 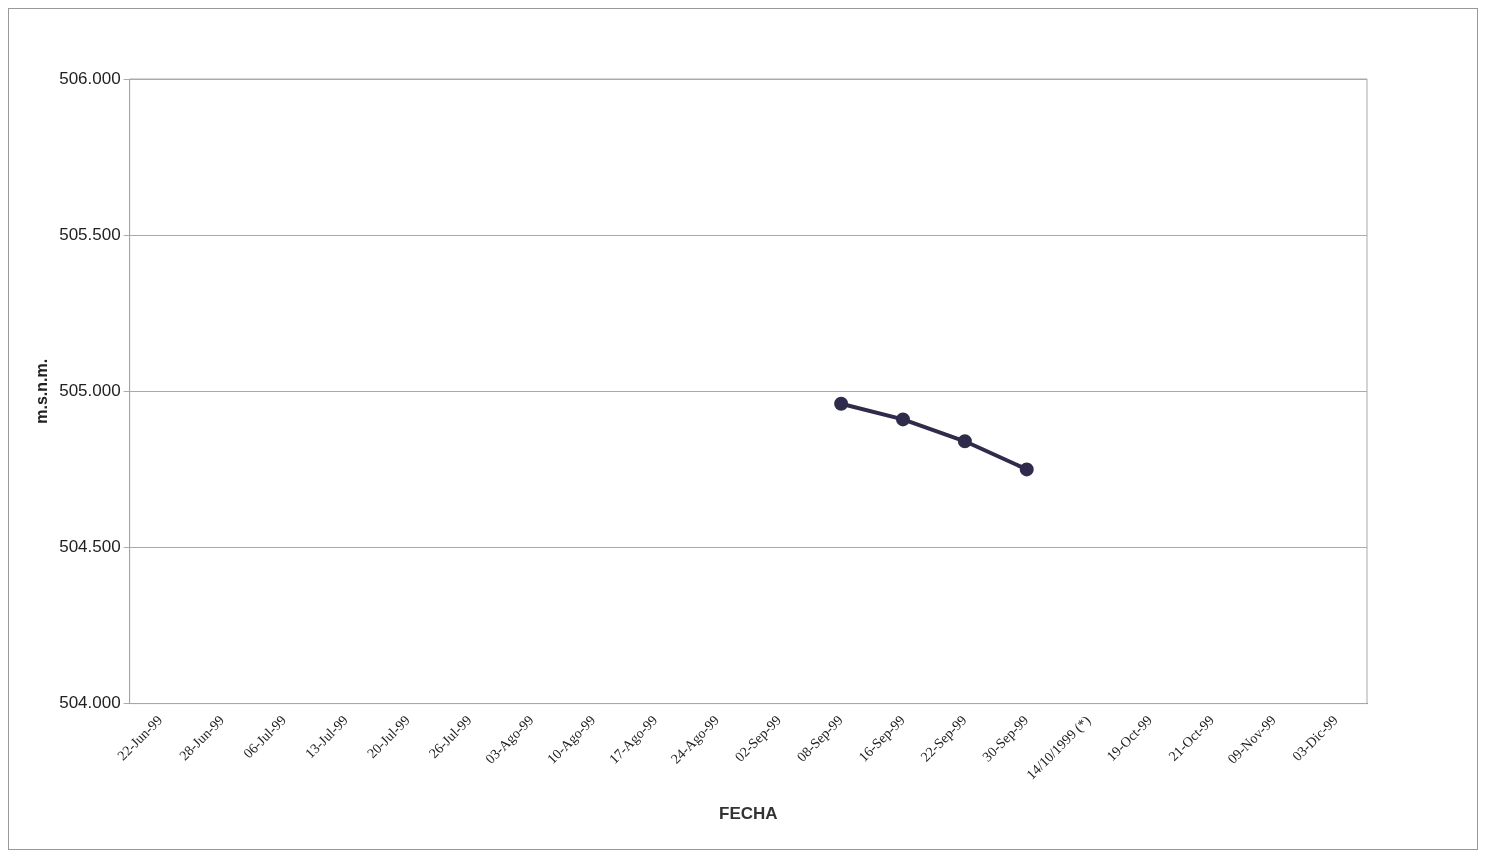 I want to click on y-tick-label: 504.500, so click(x=90, y=547).